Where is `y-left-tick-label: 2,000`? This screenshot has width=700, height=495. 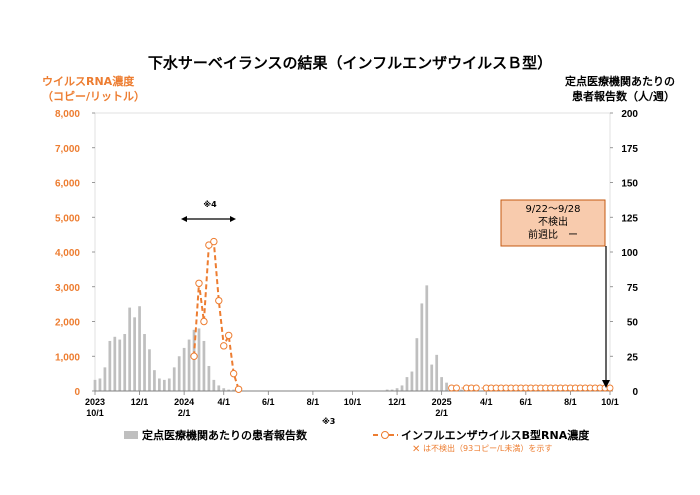 y-left-tick-label: 2,000 is located at coordinates (67, 323).